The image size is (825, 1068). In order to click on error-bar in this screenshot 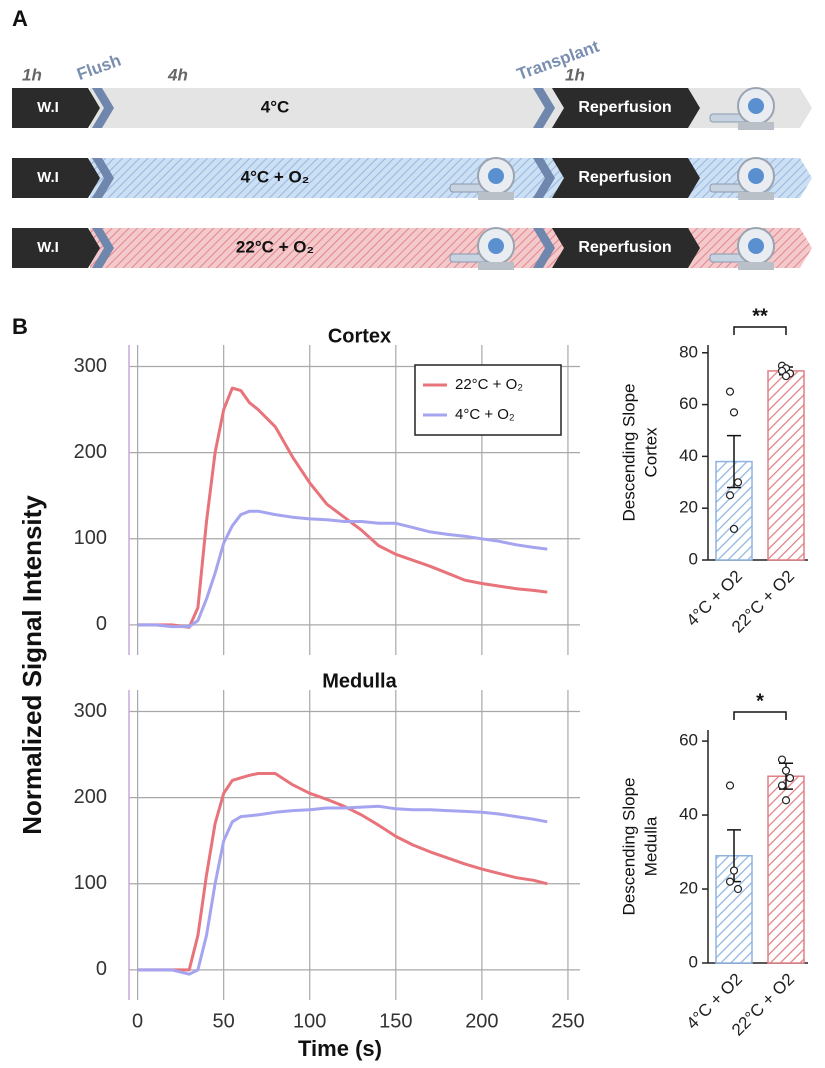, I will do `click(734, 461)`.